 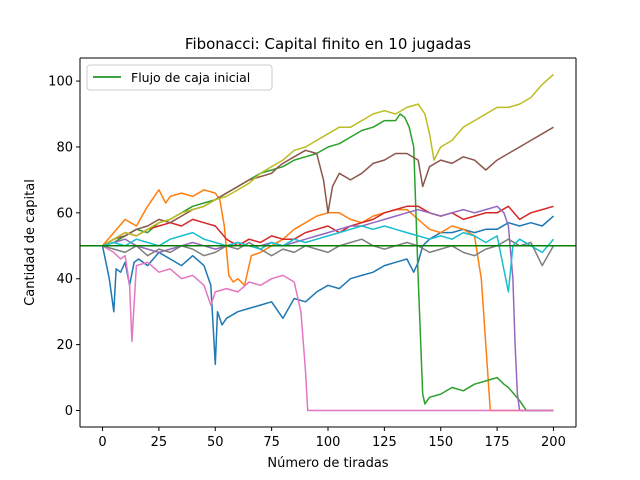 What do you see at coordinates (384, 442) in the screenshot?
I see `x-tick-label: 125` at bounding box center [384, 442].